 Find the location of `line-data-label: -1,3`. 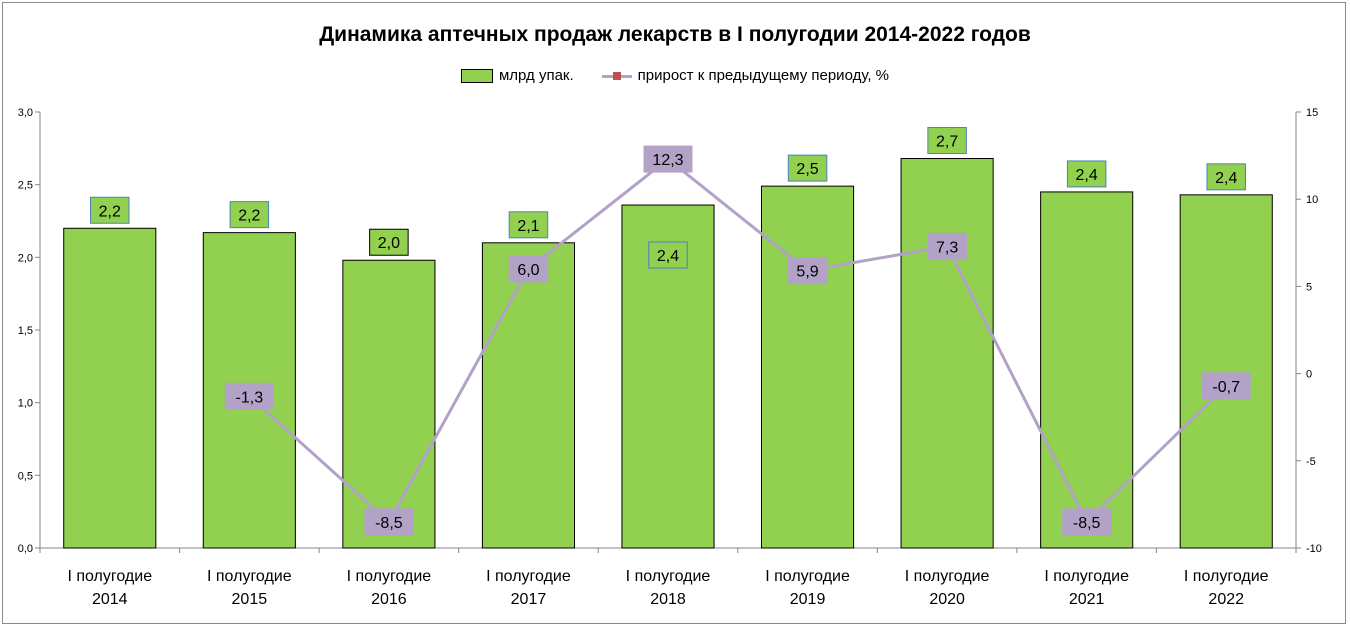

line-data-label: -1,3 is located at coordinates (250, 397).